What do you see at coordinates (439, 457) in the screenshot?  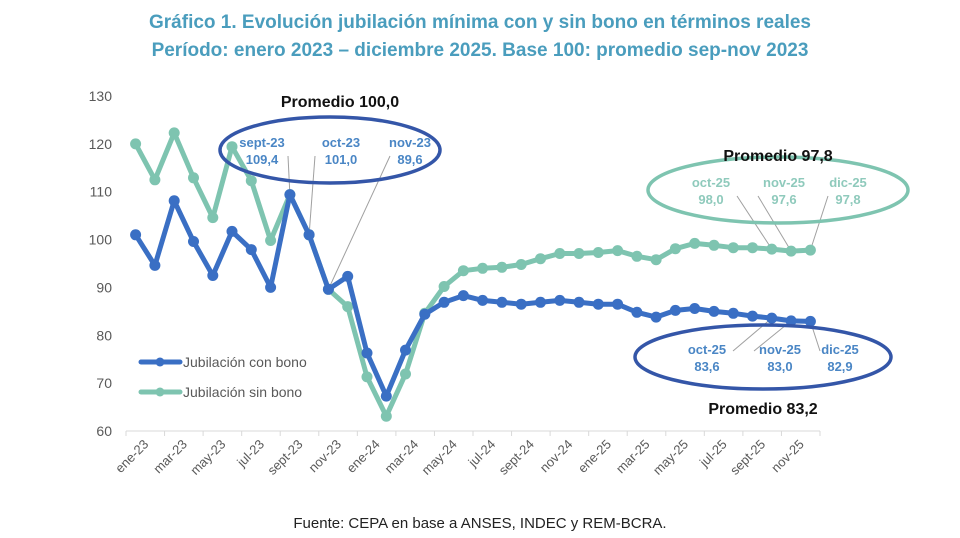 I see `x-tick-label: may-24` at bounding box center [439, 457].